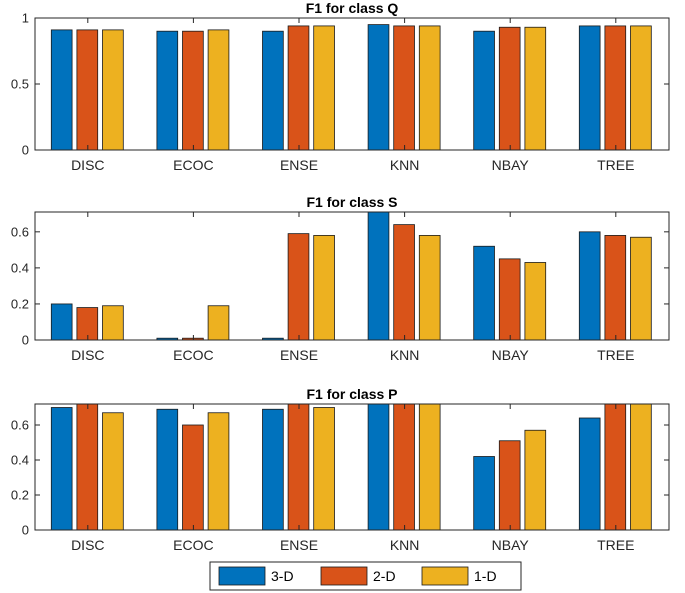 This screenshot has width=685, height=593. I want to click on legend-swatch-2-d, so click(344, 576).